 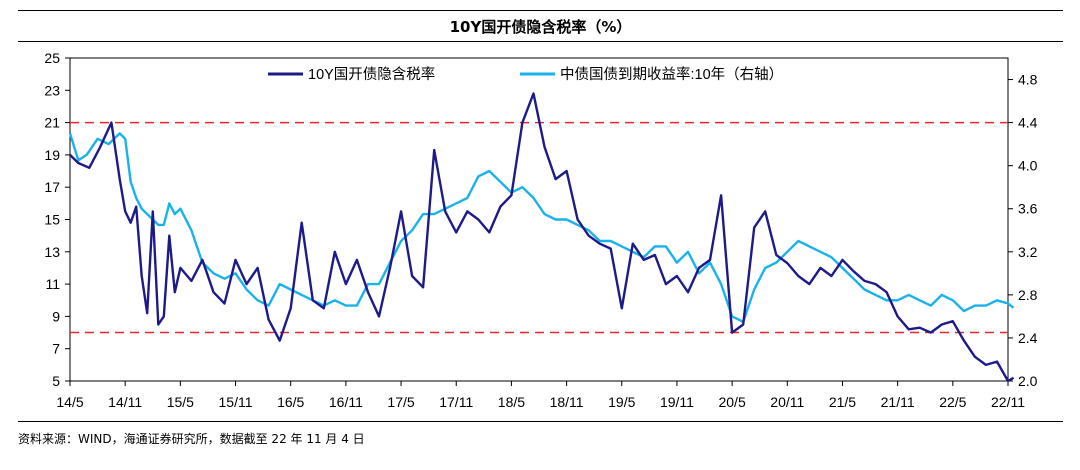 I want to click on y-left-tick-label: 17, so click(x=52, y=187).